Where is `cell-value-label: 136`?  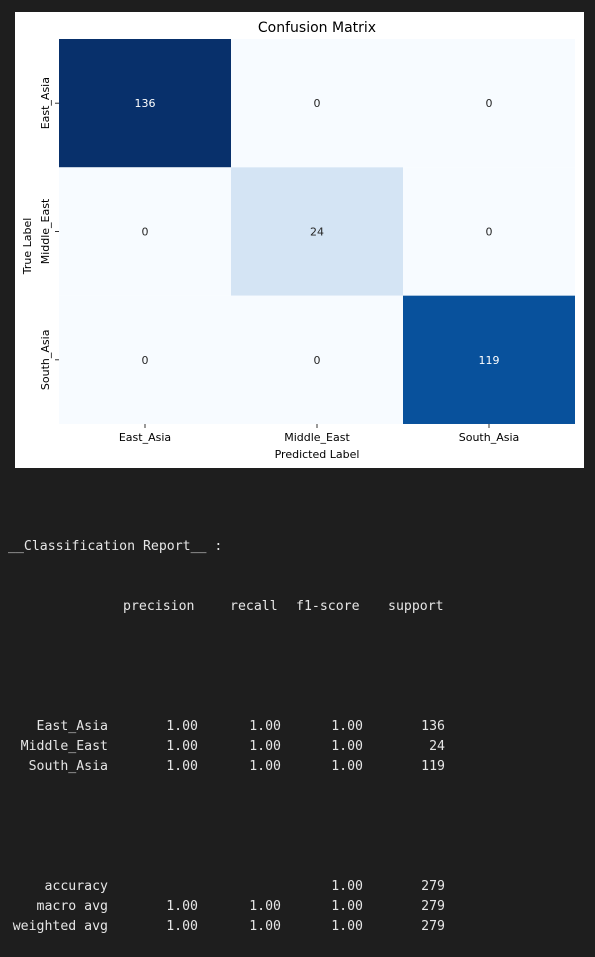
cell-value-label: 136 is located at coordinates (145, 103).